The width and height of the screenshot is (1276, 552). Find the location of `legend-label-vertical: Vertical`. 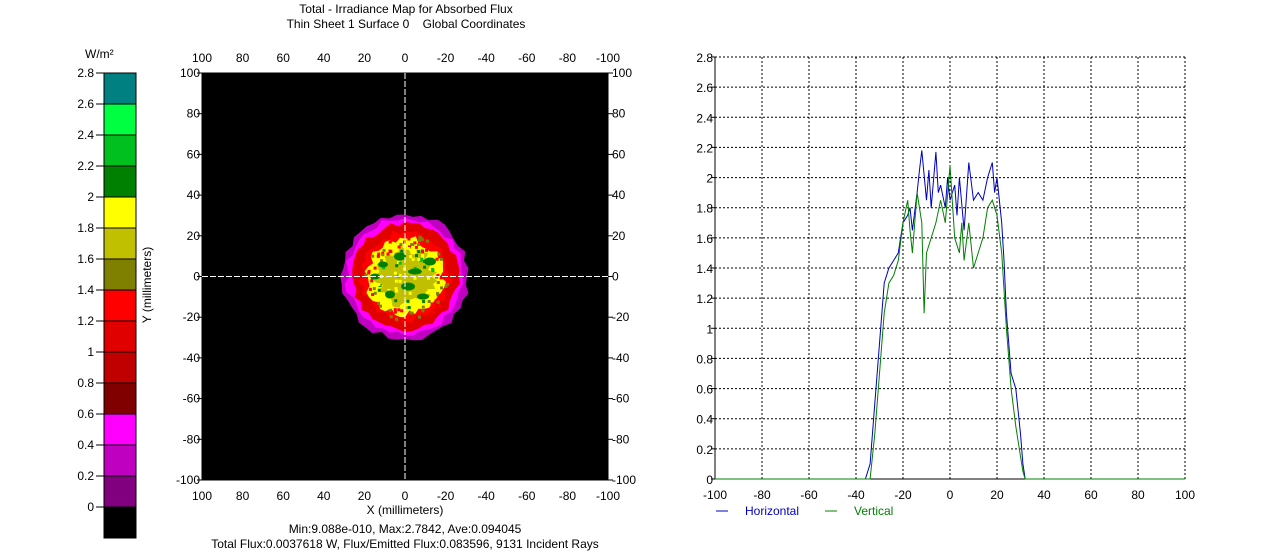

legend-label-vertical: Vertical is located at coordinates (873, 511).